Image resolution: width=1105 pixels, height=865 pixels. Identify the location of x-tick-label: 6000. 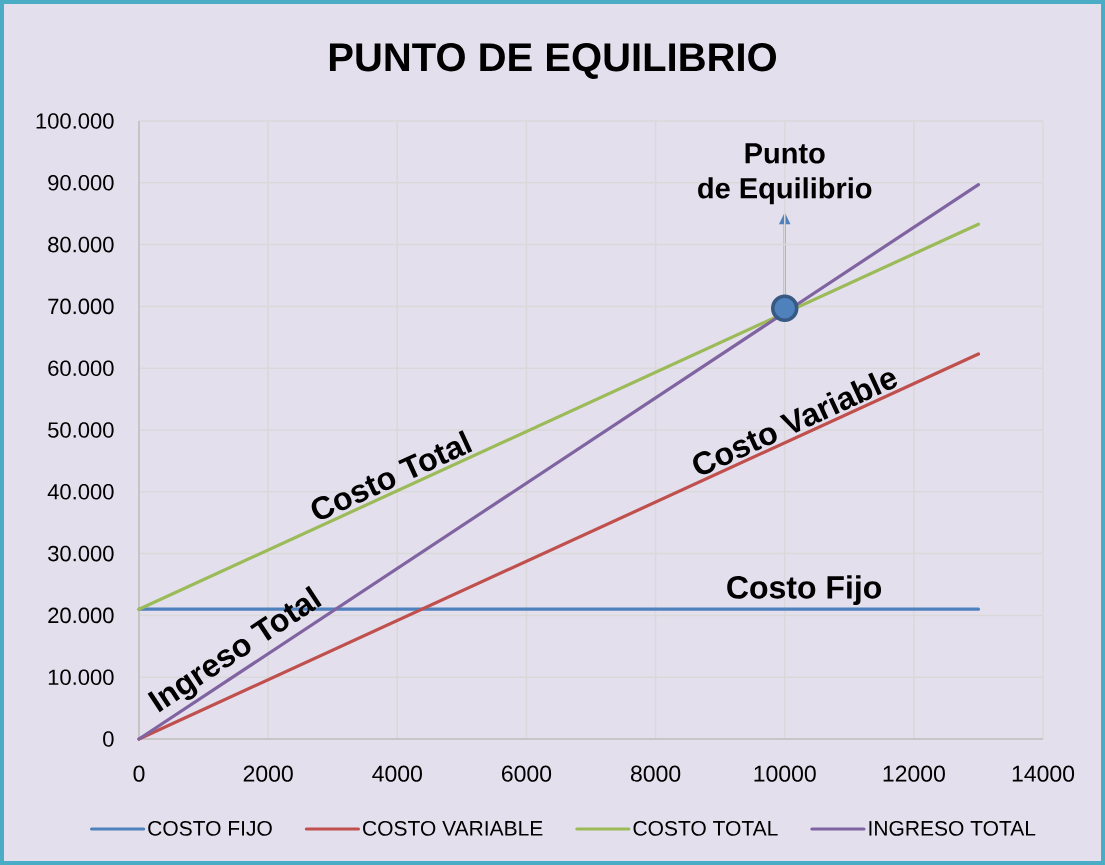
(527, 773).